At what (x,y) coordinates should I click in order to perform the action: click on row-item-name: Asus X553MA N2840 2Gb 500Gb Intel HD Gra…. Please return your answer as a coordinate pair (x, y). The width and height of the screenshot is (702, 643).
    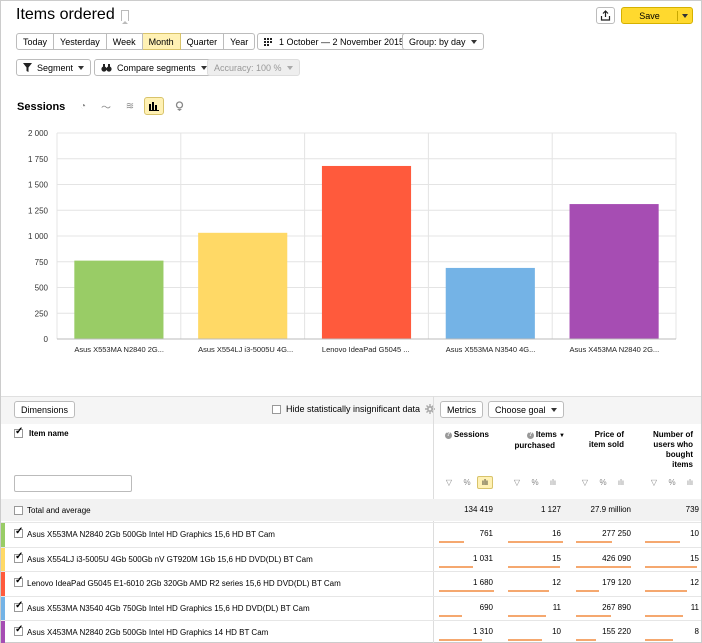
    Looking at the image, I should click on (151, 534).